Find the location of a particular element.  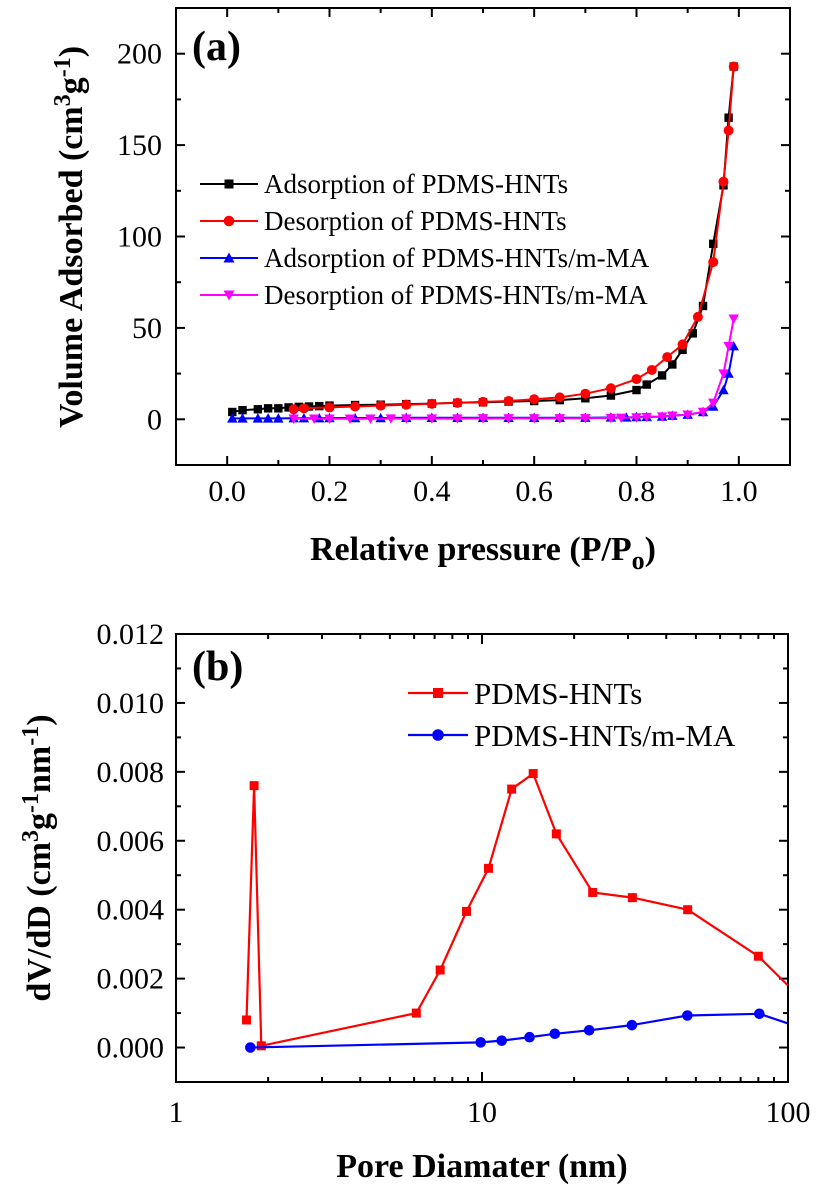

x-tick-label: 0.8 is located at coordinates (637, 491).